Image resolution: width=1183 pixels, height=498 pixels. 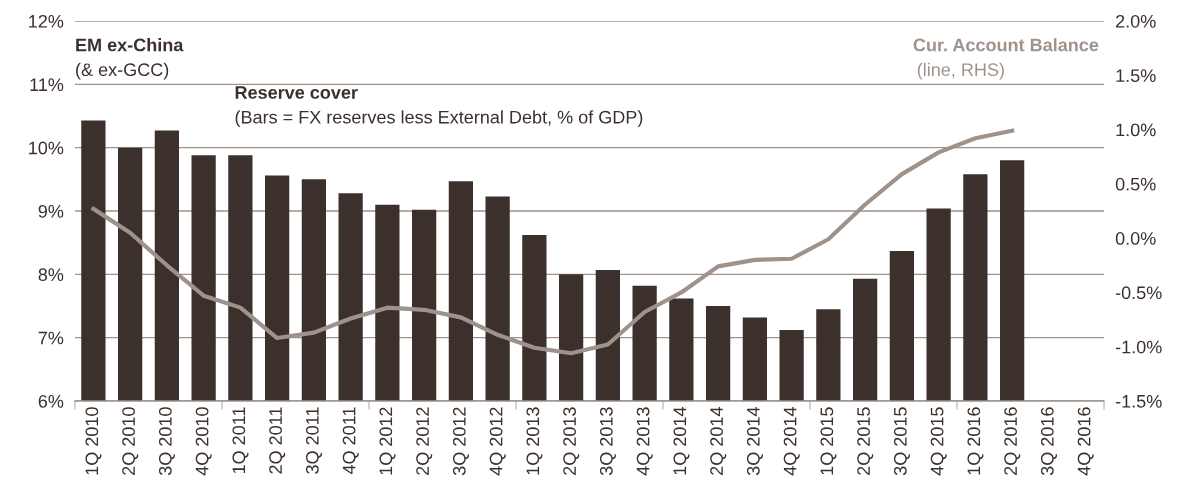 I want to click on x-tick-label: 3Q 2011, so click(x=313, y=440).